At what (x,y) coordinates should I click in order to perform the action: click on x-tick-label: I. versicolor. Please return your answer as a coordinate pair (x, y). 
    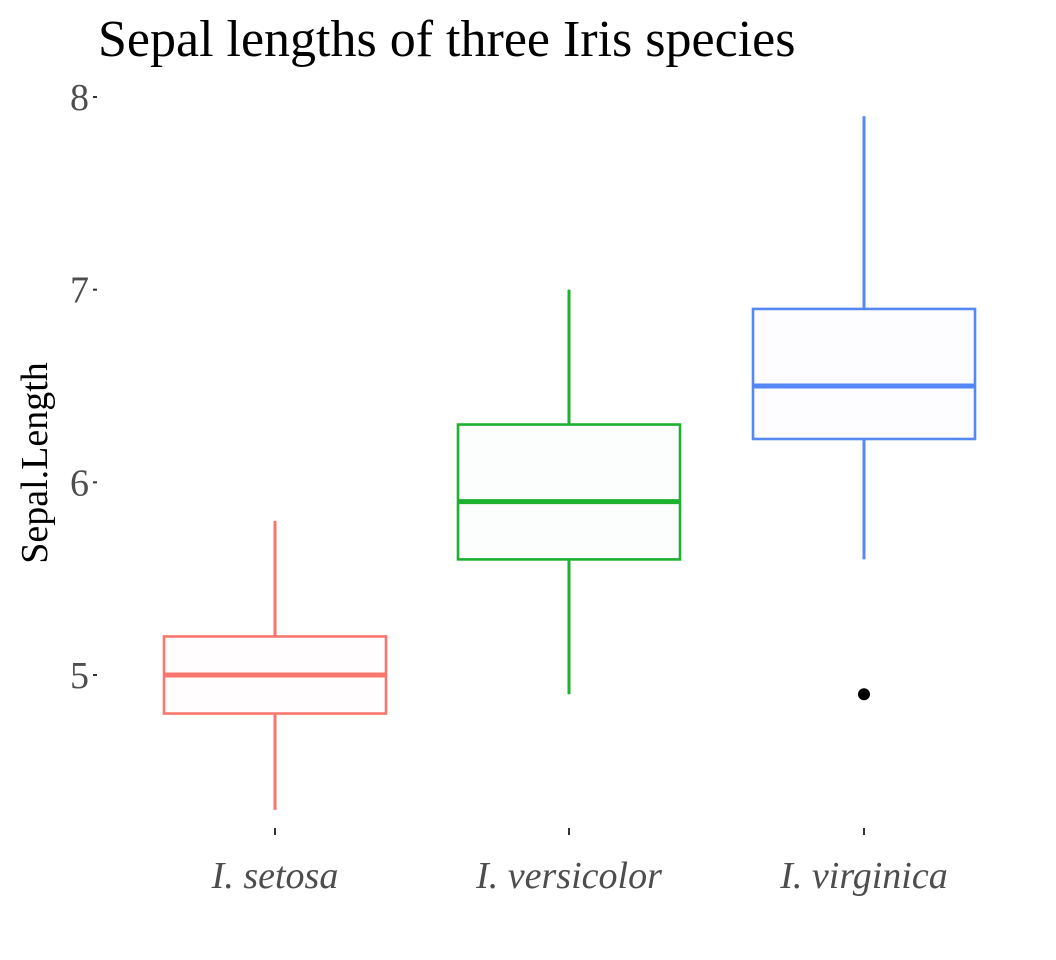
    Looking at the image, I should click on (568, 876).